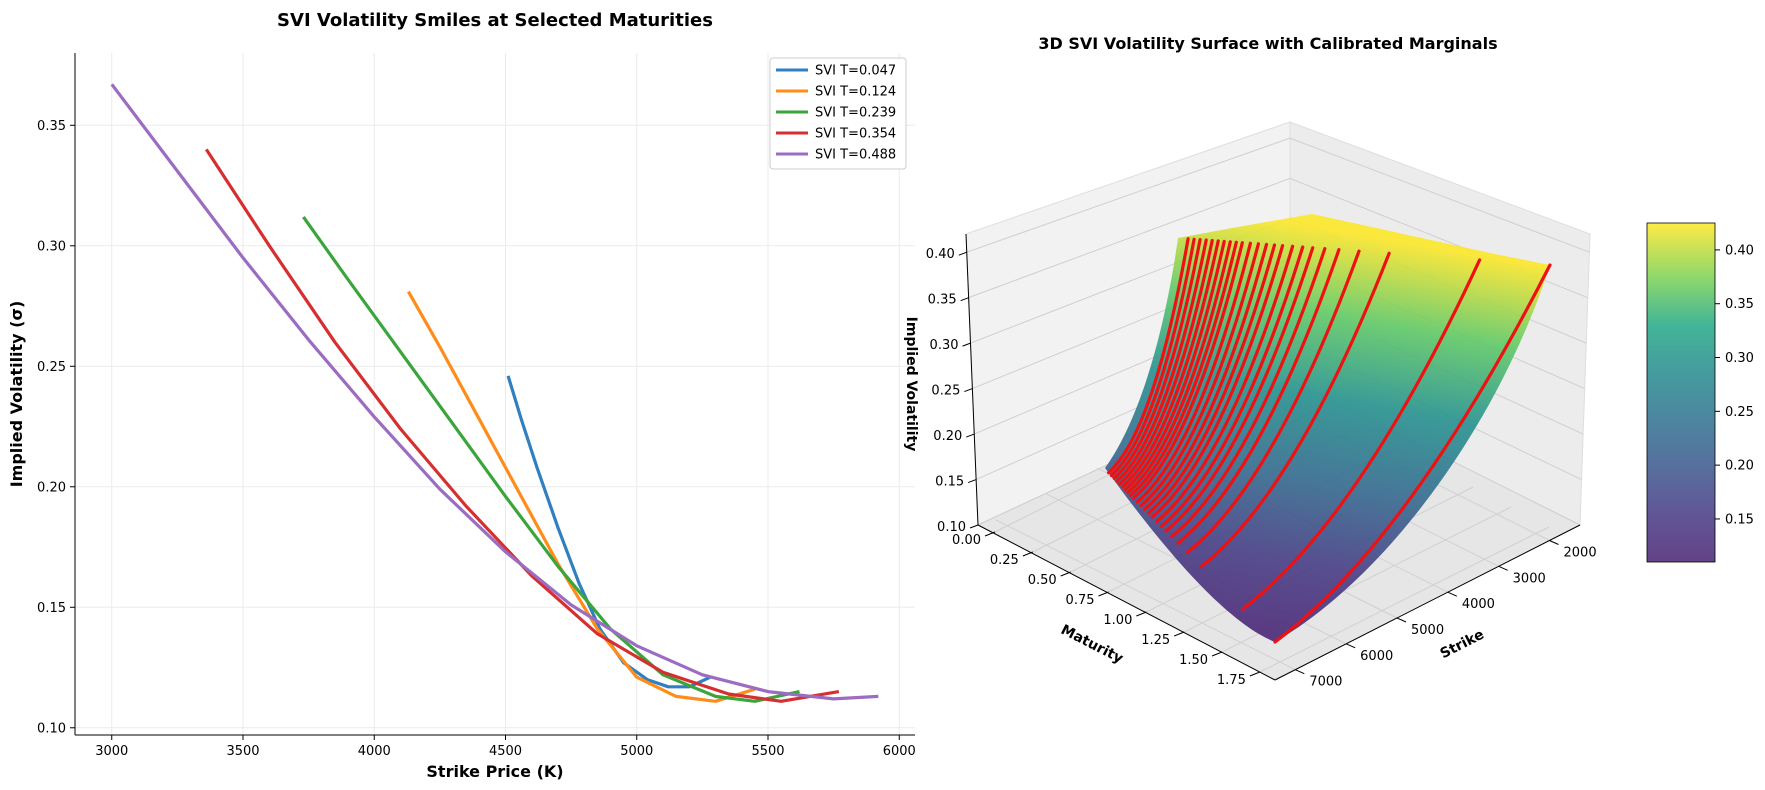  Describe the element at coordinates (1462, 645) in the screenshot. I see `surface-ylabel: Strike` at that location.